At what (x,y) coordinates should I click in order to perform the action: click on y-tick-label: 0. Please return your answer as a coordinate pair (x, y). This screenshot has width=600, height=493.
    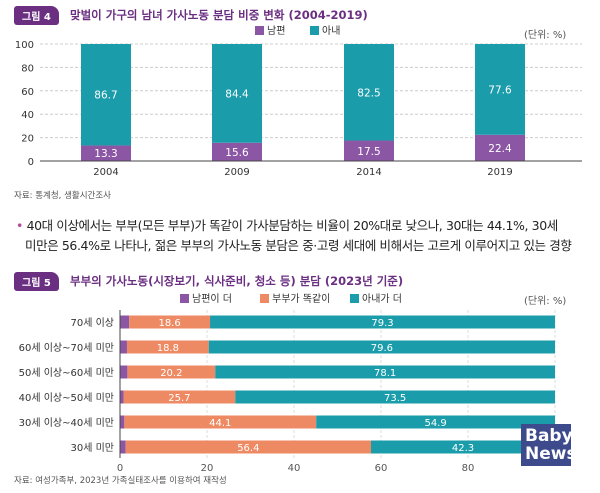
    Looking at the image, I should click on (31, 162).